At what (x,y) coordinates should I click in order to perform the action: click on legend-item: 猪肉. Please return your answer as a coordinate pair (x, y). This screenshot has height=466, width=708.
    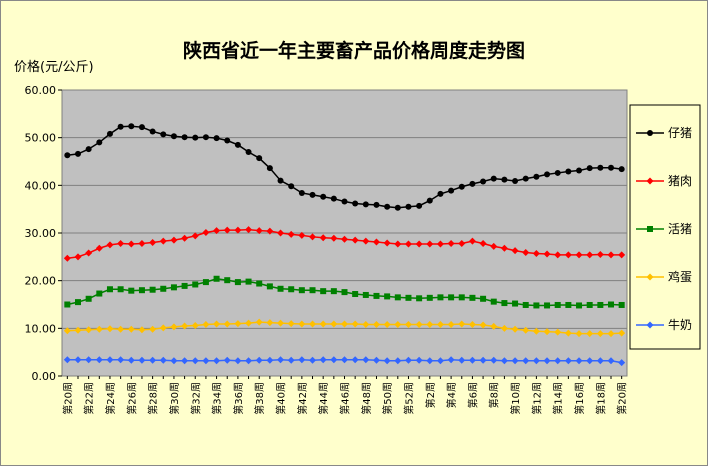
    Looking at the image, I should click on (664, 181).